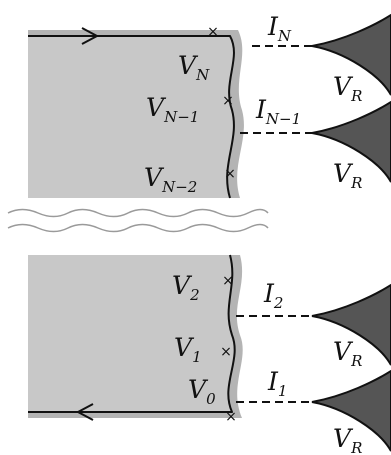 This screenshot has height=455, width=391. I want to click on voltage-label: V2, so click(186, 287).